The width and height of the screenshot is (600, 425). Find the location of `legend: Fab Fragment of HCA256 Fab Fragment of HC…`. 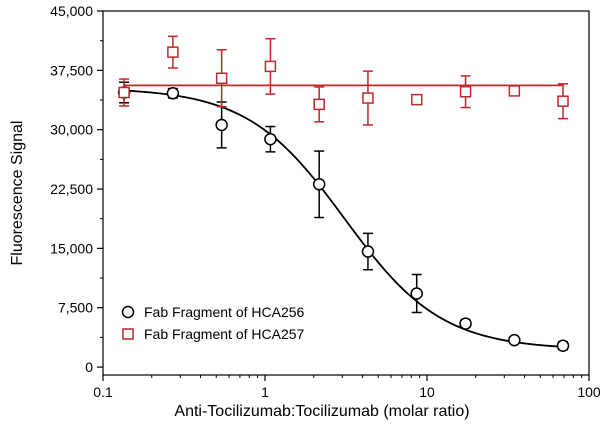

legend: Fab Fragment of HCA256 Fab Fragment of HC… is located at coordinates (213, 323).